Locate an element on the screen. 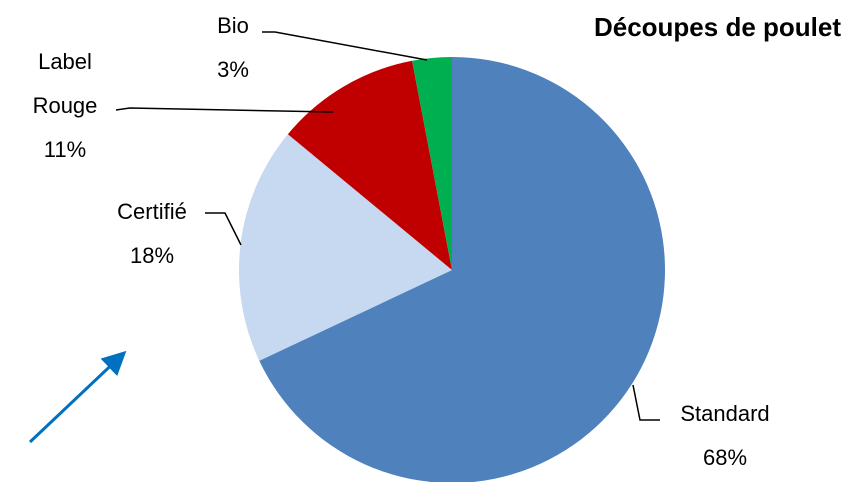 This screenshot has width=853, height=482. slice-label: Certifié 18% is located at coordinates (152, 234).